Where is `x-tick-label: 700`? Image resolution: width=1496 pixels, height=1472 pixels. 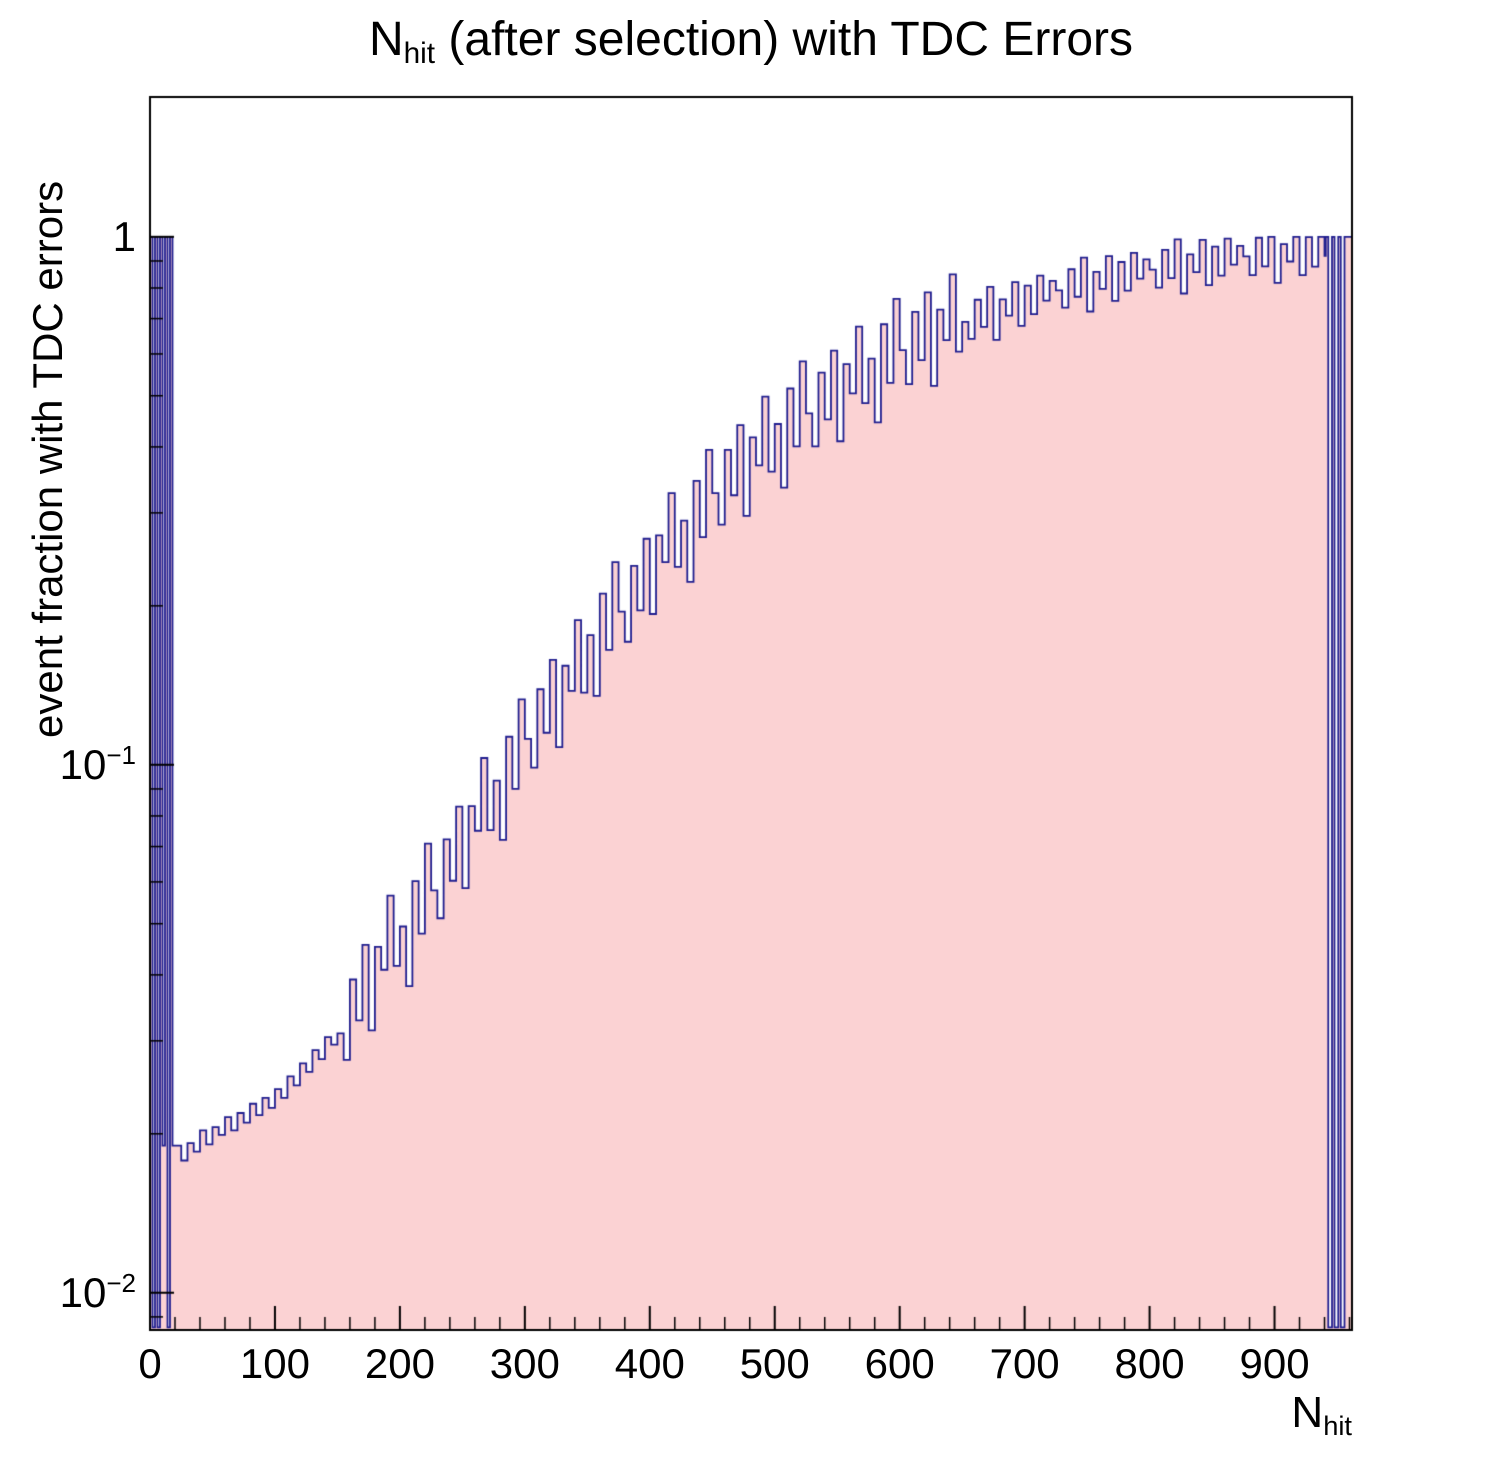 x-tick-label: 700 is located at coordinates (1024, 1363).